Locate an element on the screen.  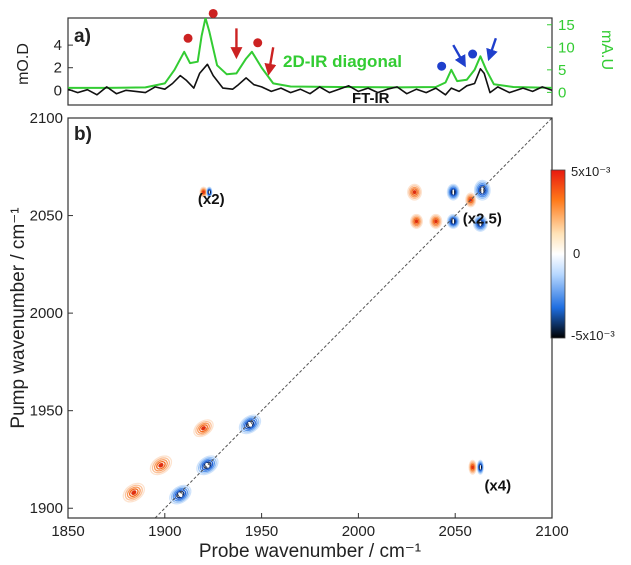
scale-factor-label: (x2) is located at coordinates (211, 199).